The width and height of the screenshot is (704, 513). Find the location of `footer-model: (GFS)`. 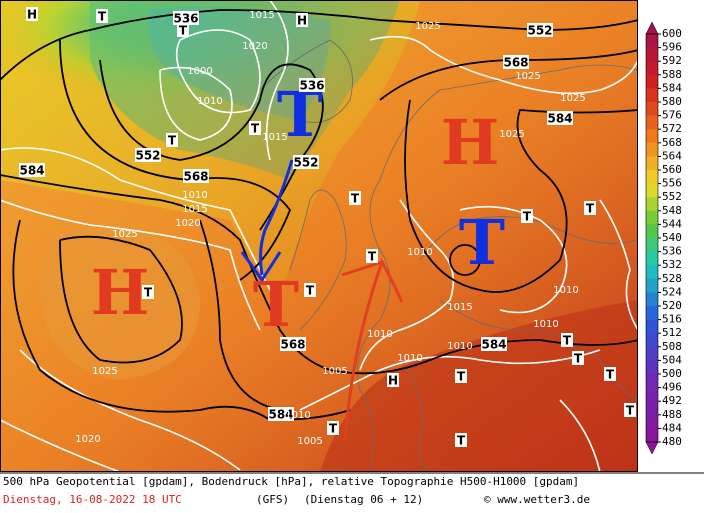

footer-model: (GFS) is located at coordinates (272, 499).